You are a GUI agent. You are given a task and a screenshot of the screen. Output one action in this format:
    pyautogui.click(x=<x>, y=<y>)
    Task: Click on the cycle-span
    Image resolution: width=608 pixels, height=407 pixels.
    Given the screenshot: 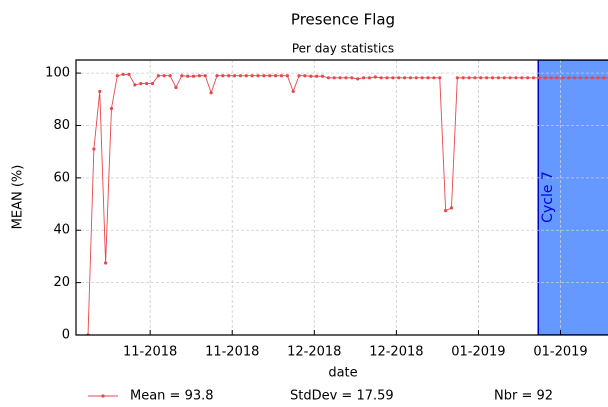 What is the action you would take?
    pyautogui.click(x=572, y=197)
    